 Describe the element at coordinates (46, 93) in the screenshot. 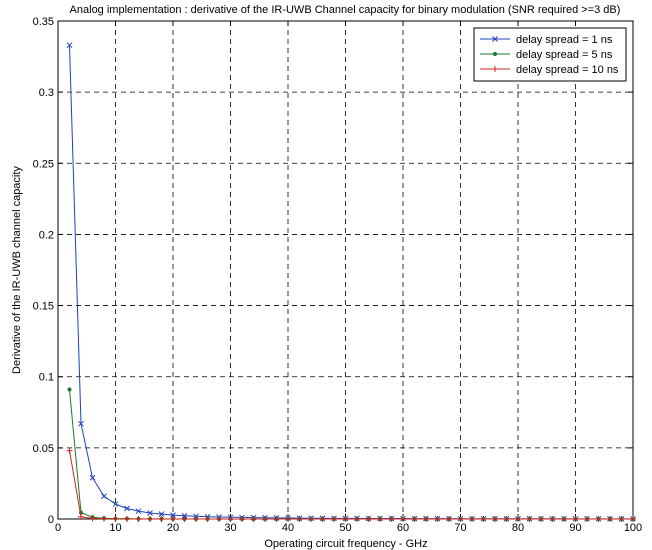

I see `y-tick-label: 0.3` at that location.